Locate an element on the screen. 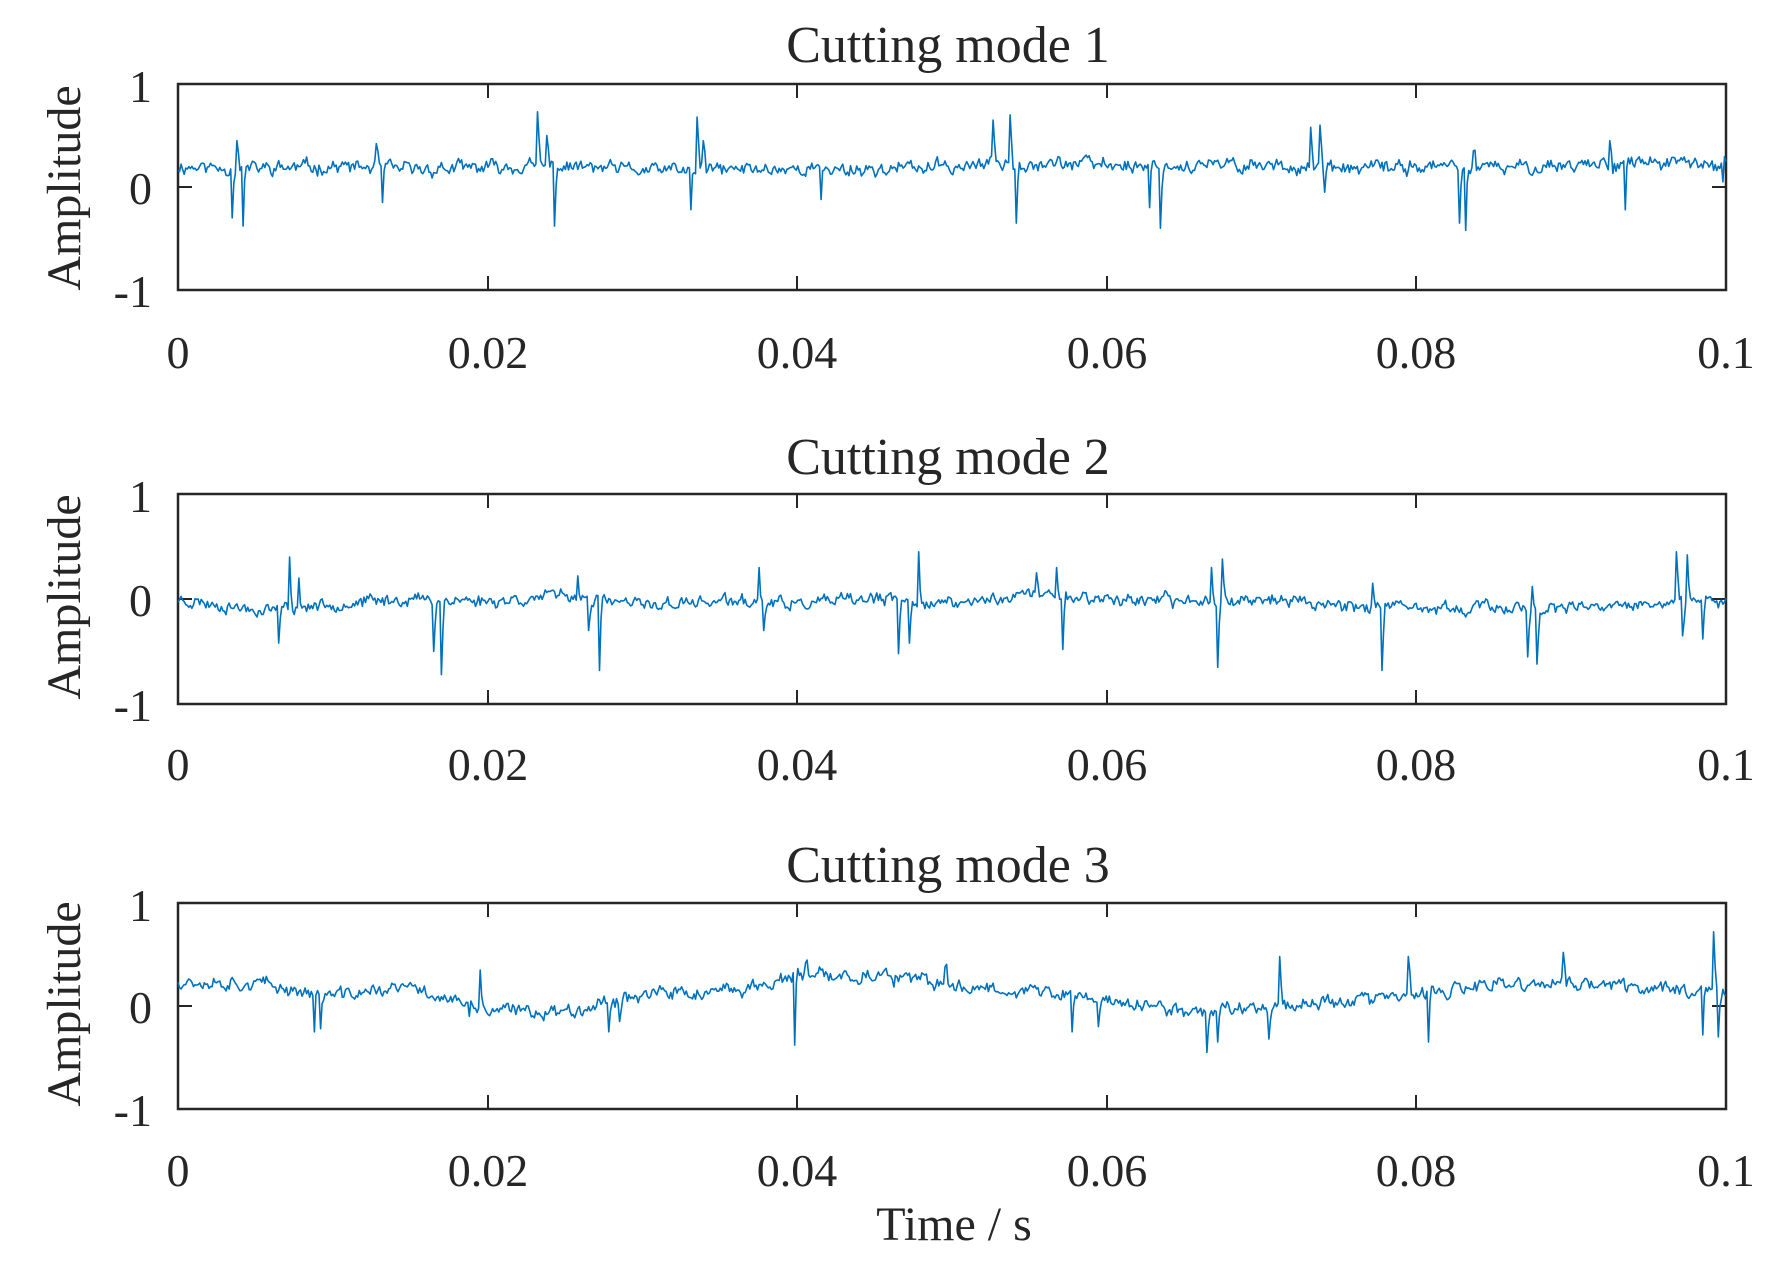 This screenshot has height=1266, width=1777. chart-title: Cutting mode 1 is located at coordinates (948, 45).